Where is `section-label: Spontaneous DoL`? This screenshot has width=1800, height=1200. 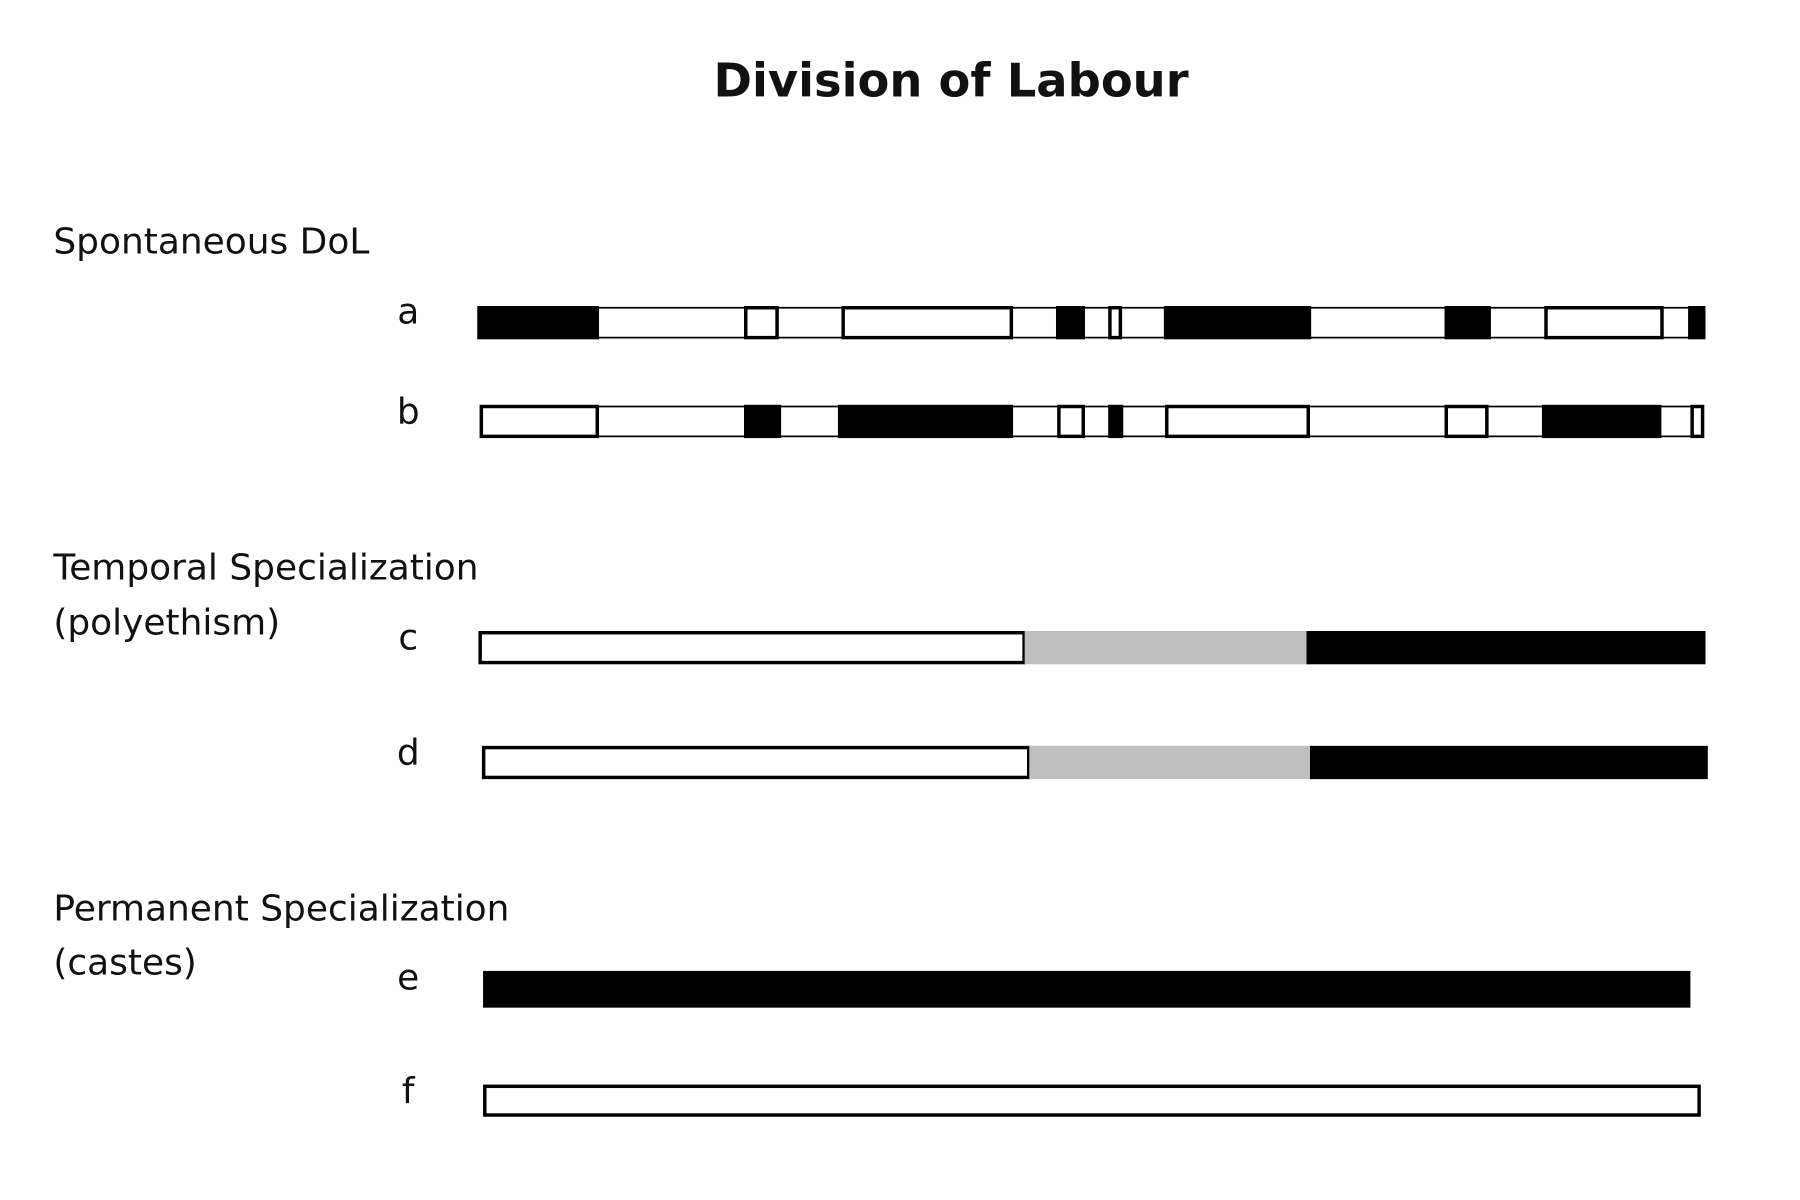
section-label: Spontaneous DoL is located at coordinates (211, 242).